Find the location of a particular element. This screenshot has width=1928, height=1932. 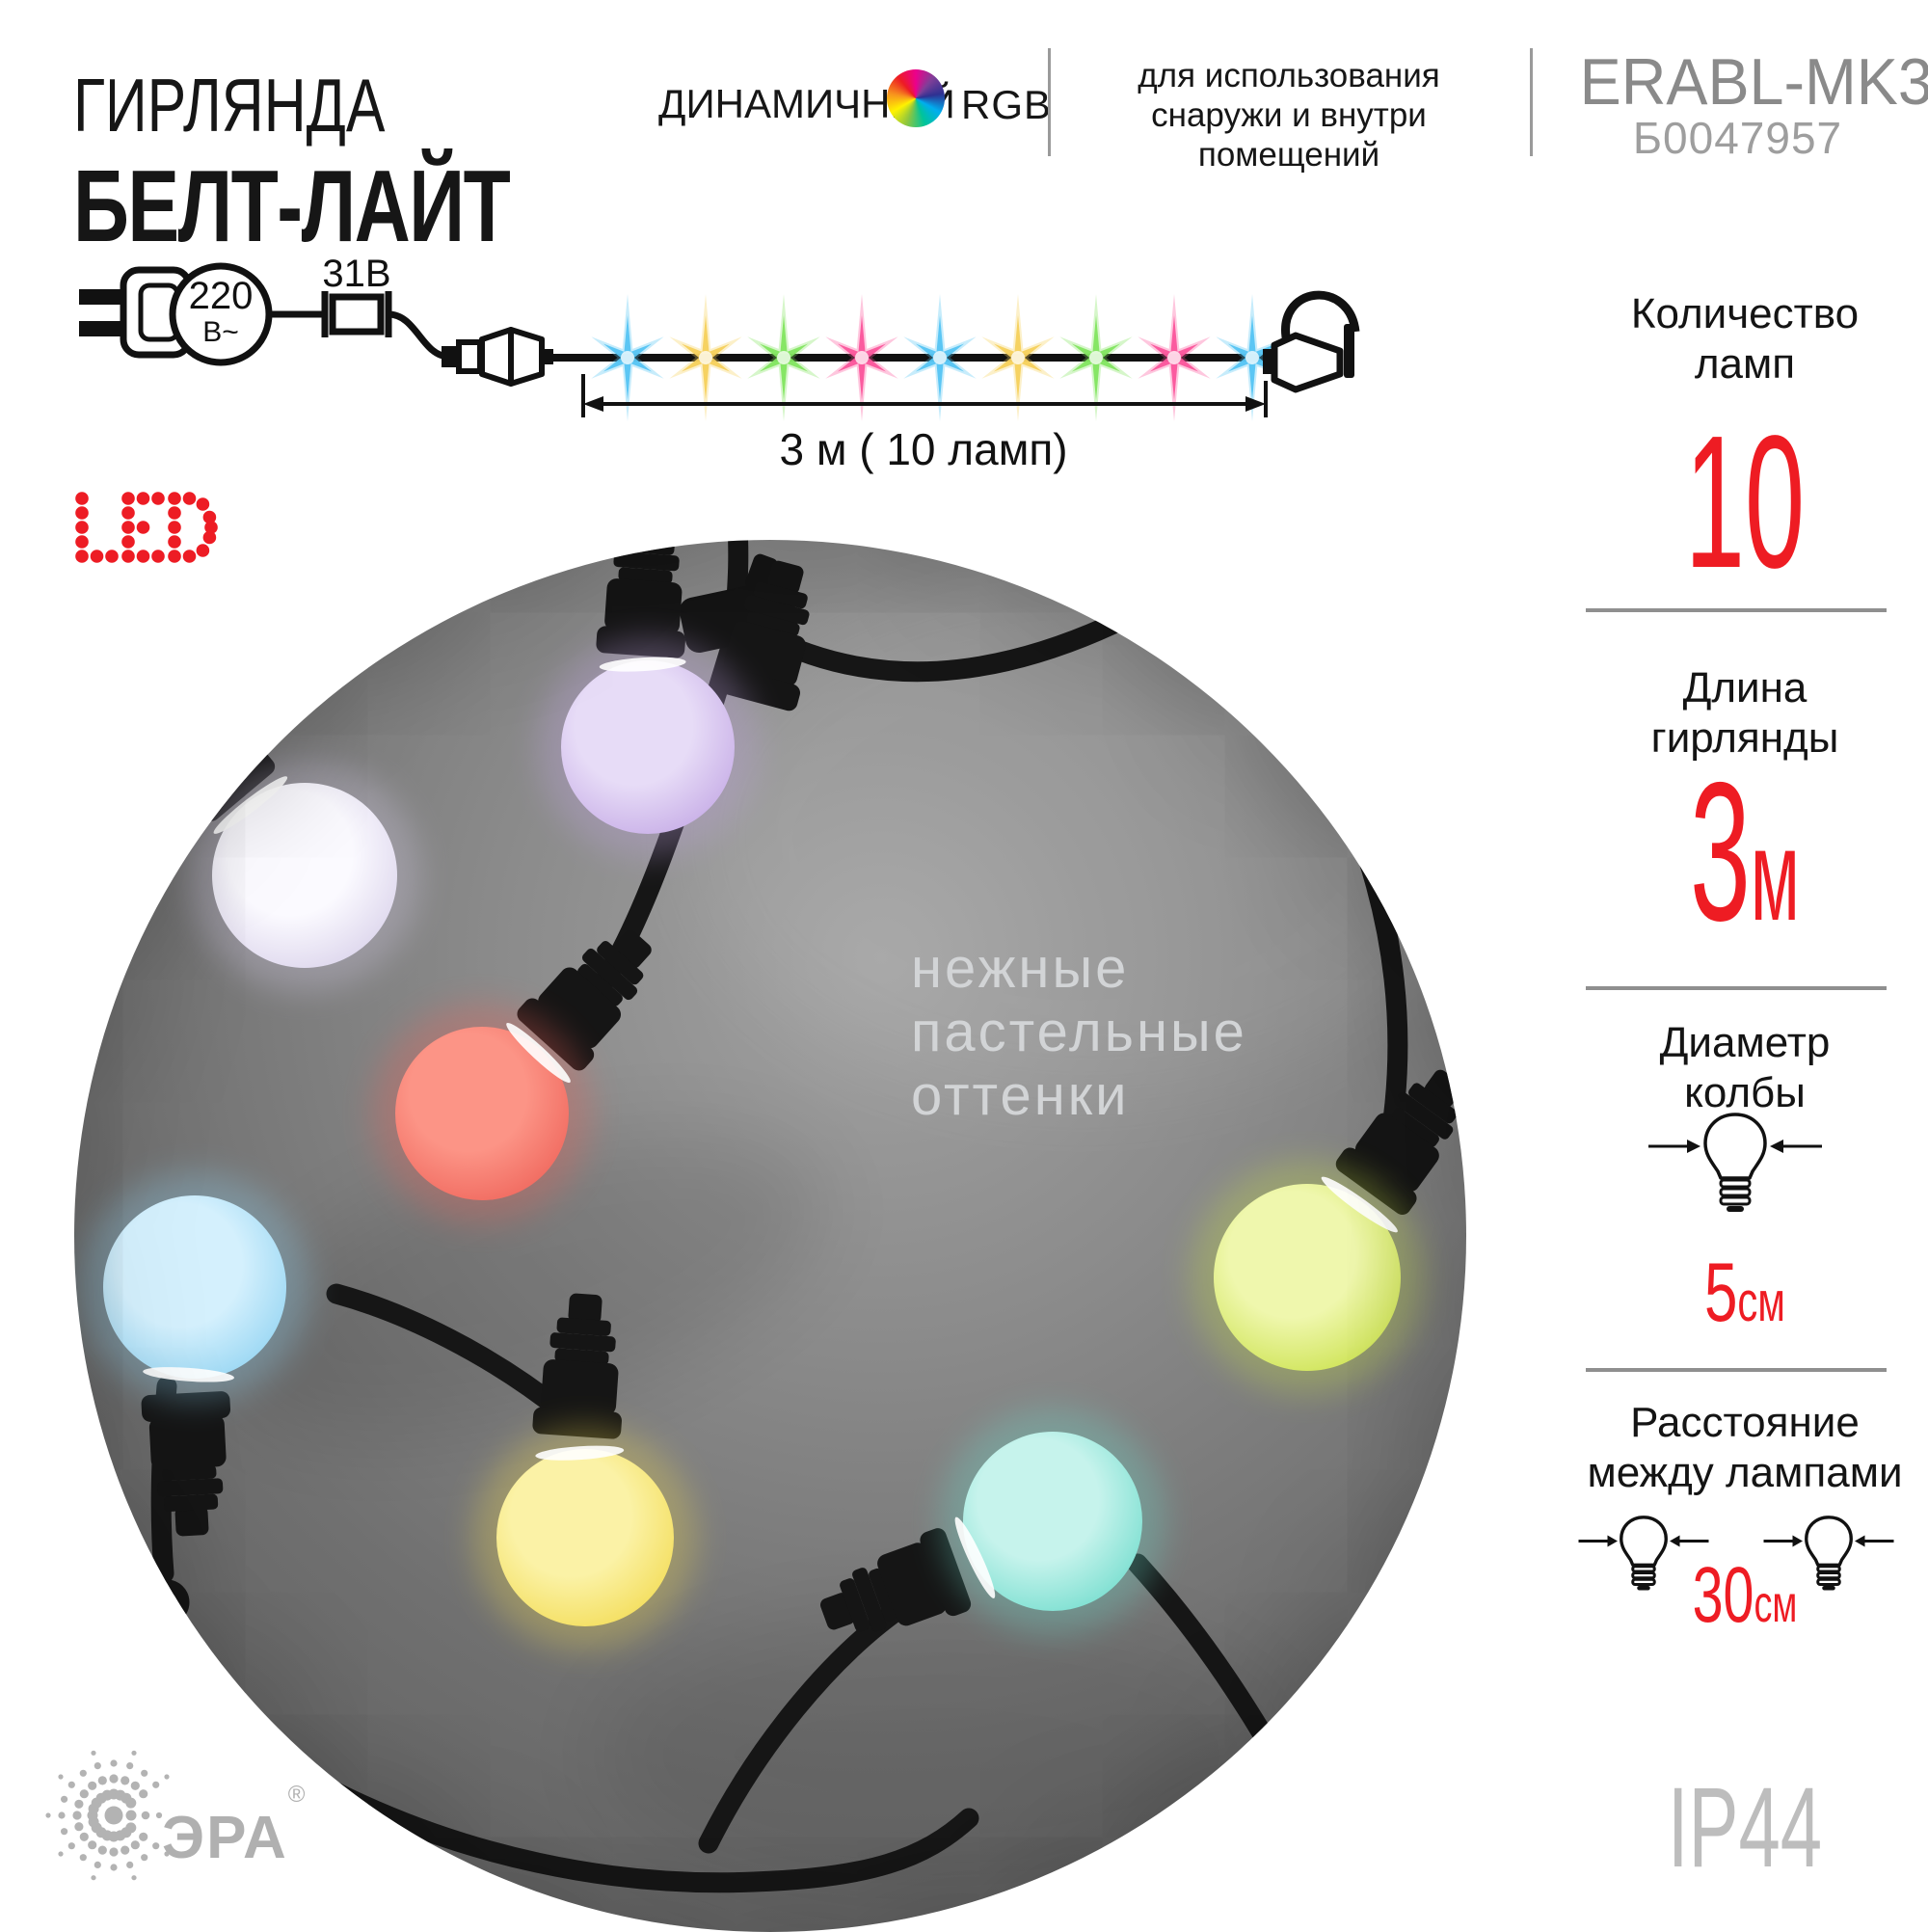

socket-green is located at coordinates (1399, 1142).